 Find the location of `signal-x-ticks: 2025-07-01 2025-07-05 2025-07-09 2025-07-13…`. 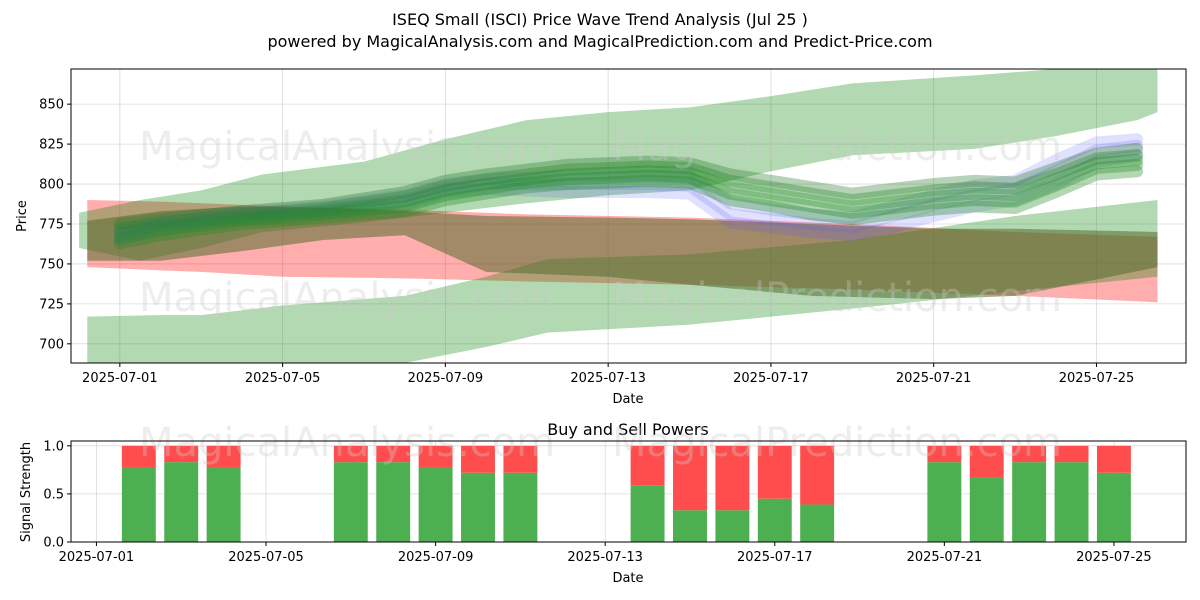

signal-x-ticks: 2025-07-01 2025-07-05 2025-07-09 2025-07-13… is located at coordinates (605, 553).